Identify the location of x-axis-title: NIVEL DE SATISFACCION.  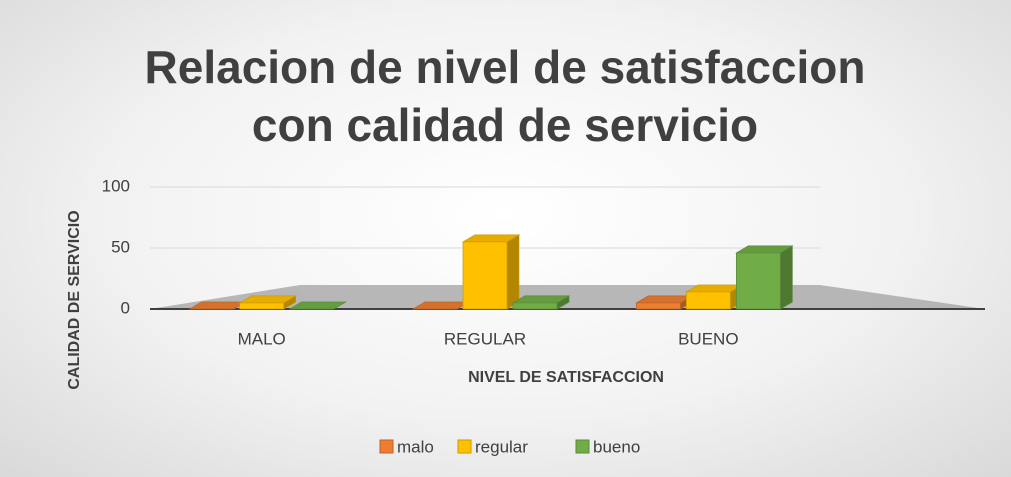
(566, 377).